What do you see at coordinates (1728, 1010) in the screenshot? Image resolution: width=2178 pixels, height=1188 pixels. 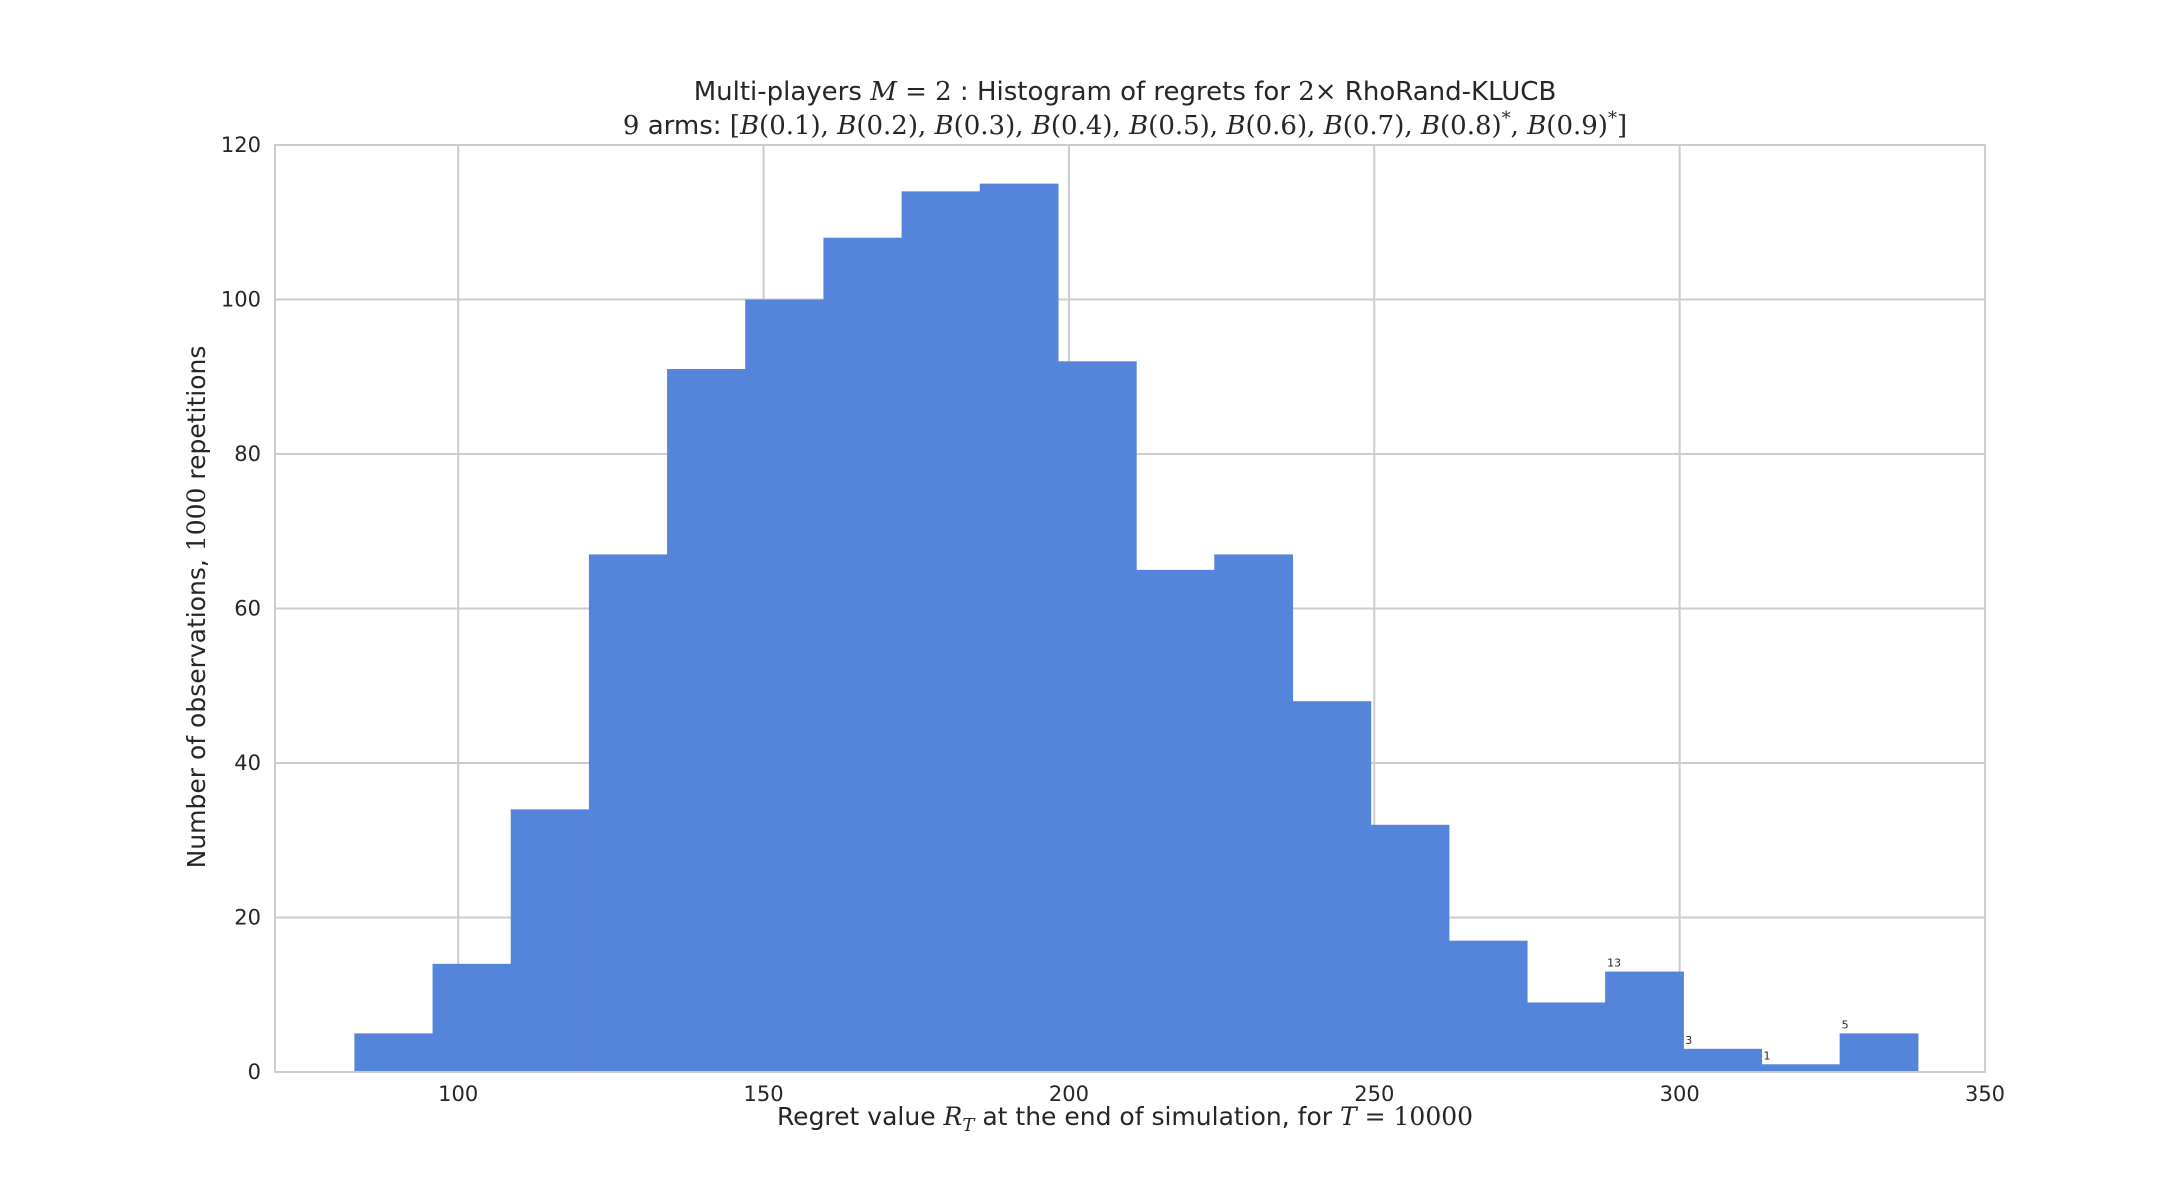 I see `bar-value-labels: 13 3 1 5` at bounding box center [1728, 1010].